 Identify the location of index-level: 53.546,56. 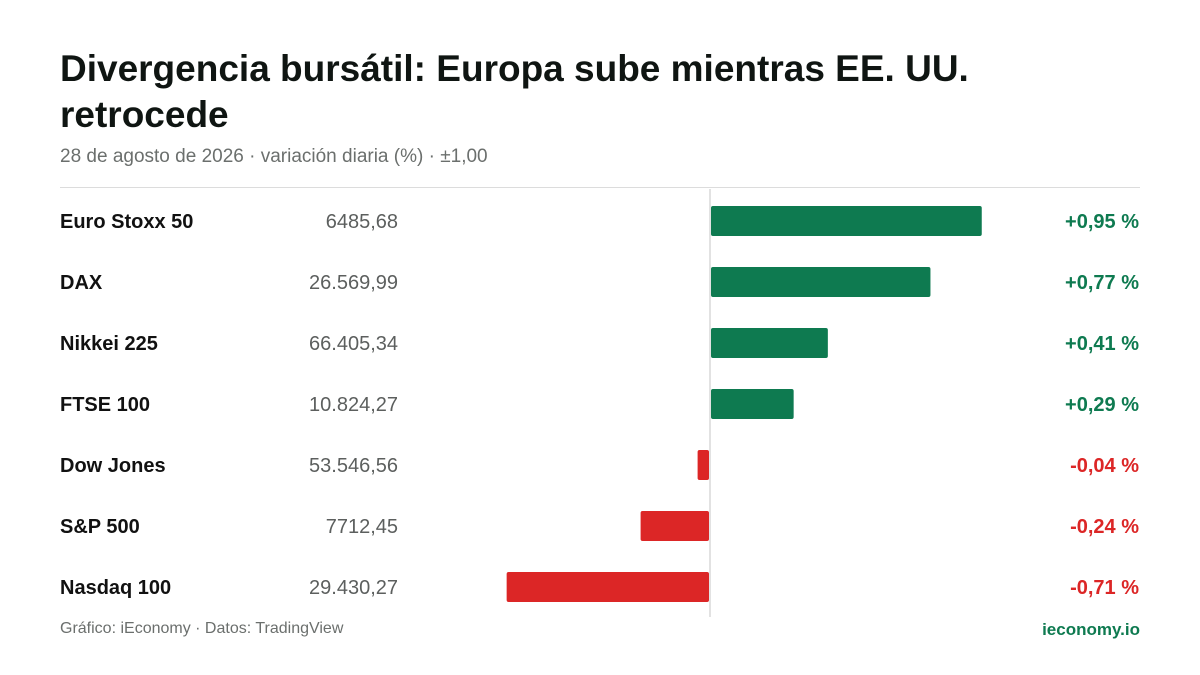
(353, 466).